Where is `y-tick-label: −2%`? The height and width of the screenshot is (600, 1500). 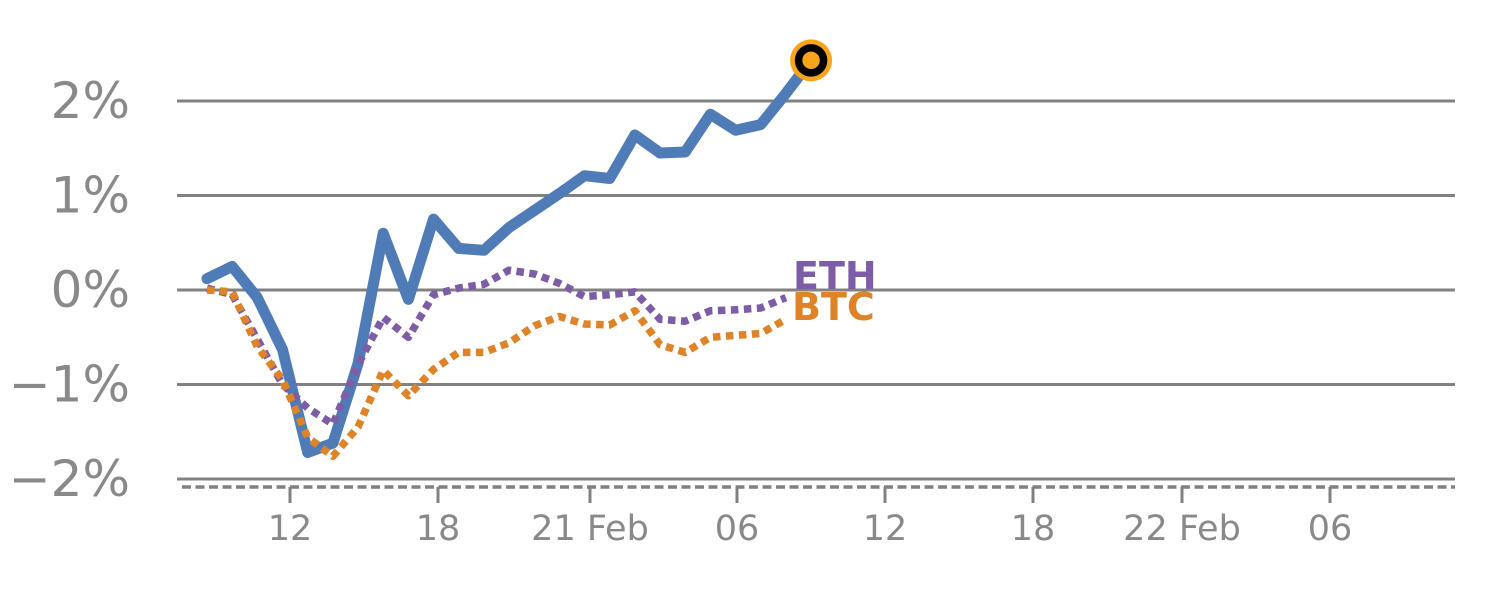 y-tick-label: −2% is located at coordinates (69, 479).